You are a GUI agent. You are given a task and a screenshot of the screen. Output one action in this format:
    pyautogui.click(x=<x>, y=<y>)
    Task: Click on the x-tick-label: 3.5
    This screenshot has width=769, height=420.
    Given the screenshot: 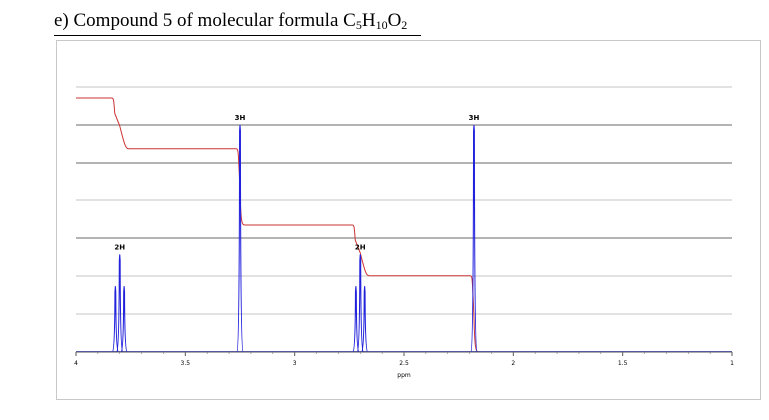 What is the action you would take?
    pyautogui.click(x=186, y=363)
    